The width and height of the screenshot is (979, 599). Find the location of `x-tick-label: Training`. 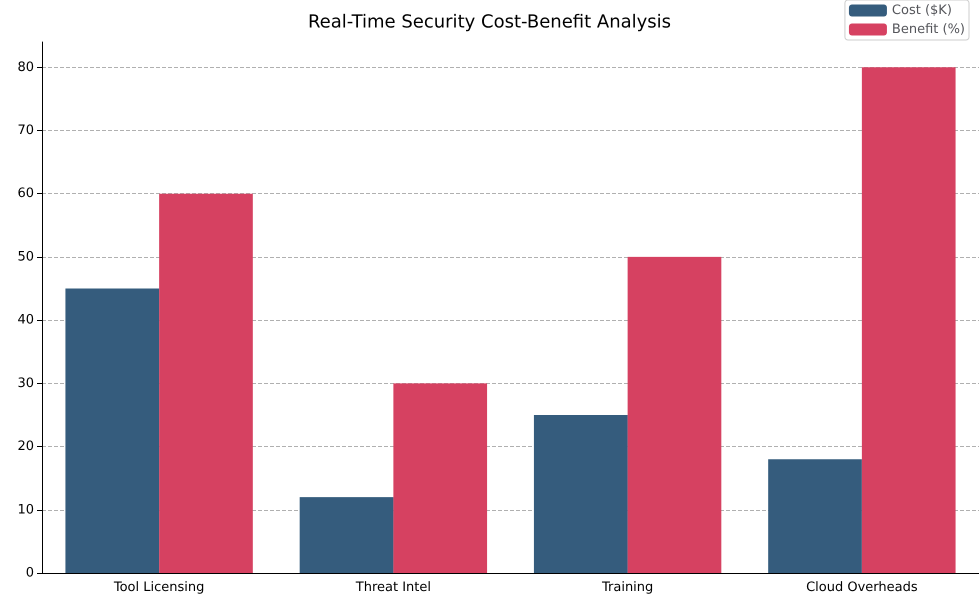

x-tick-label: Training is located at coordinates (627, 587).